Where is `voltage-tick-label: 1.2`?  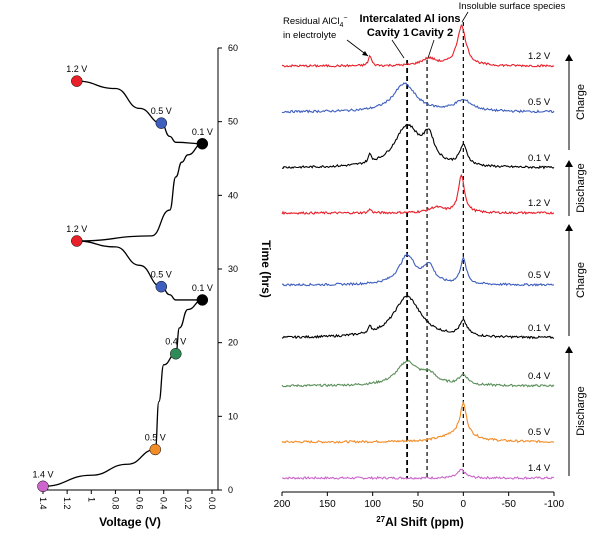
voltage-tick-label: 1.2 is located at coordinates (67, 503).